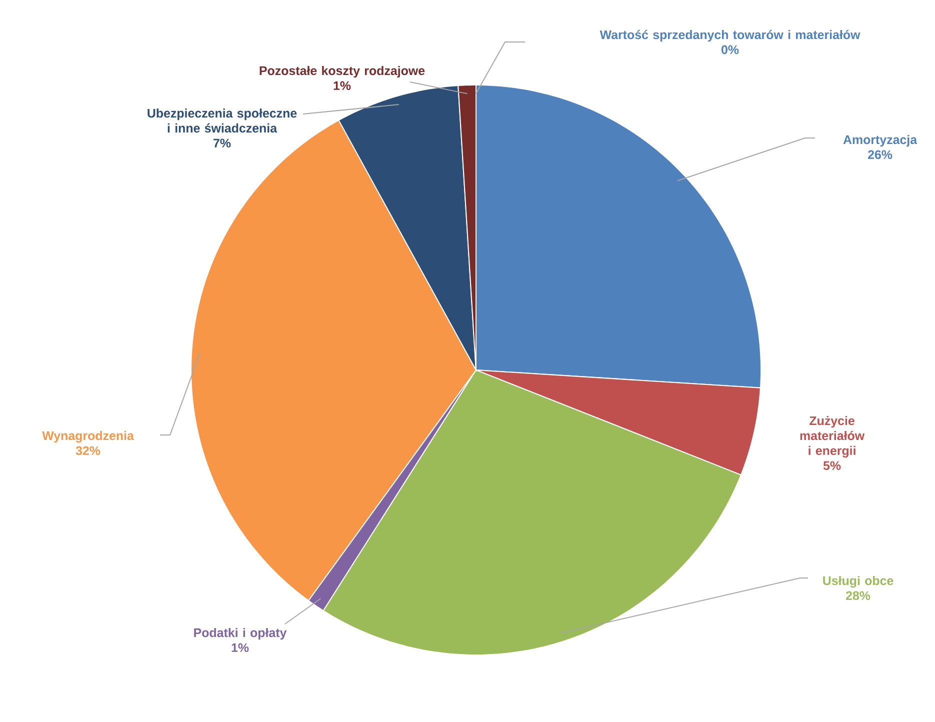  What do you see at coordinates (730, 36) in the screenshot?
I see `category-label: Wartość sprzedanych towarów i materiałów` at bounding box center [730, 36].